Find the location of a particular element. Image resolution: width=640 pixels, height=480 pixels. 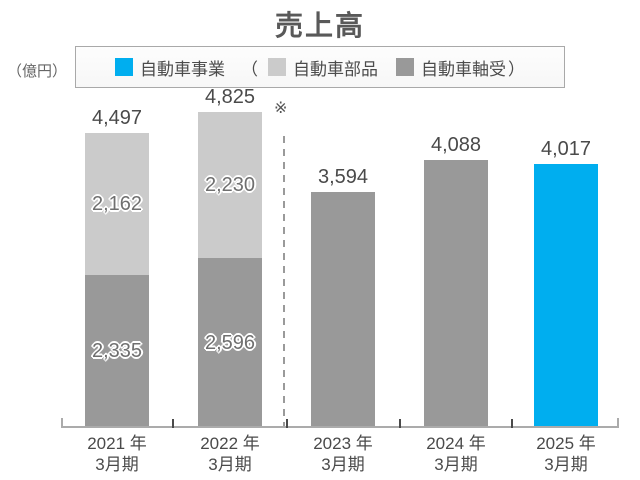

x-axis-category-label: 2021 年 3月期 is located at coordinates (117, 454).